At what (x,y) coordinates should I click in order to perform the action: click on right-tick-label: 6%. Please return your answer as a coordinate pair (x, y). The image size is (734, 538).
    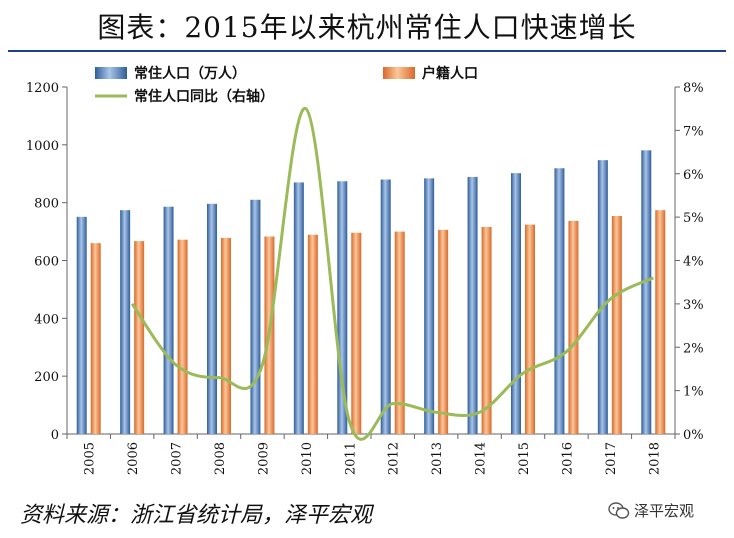
    Looking at the image, I should click on (693, 175).